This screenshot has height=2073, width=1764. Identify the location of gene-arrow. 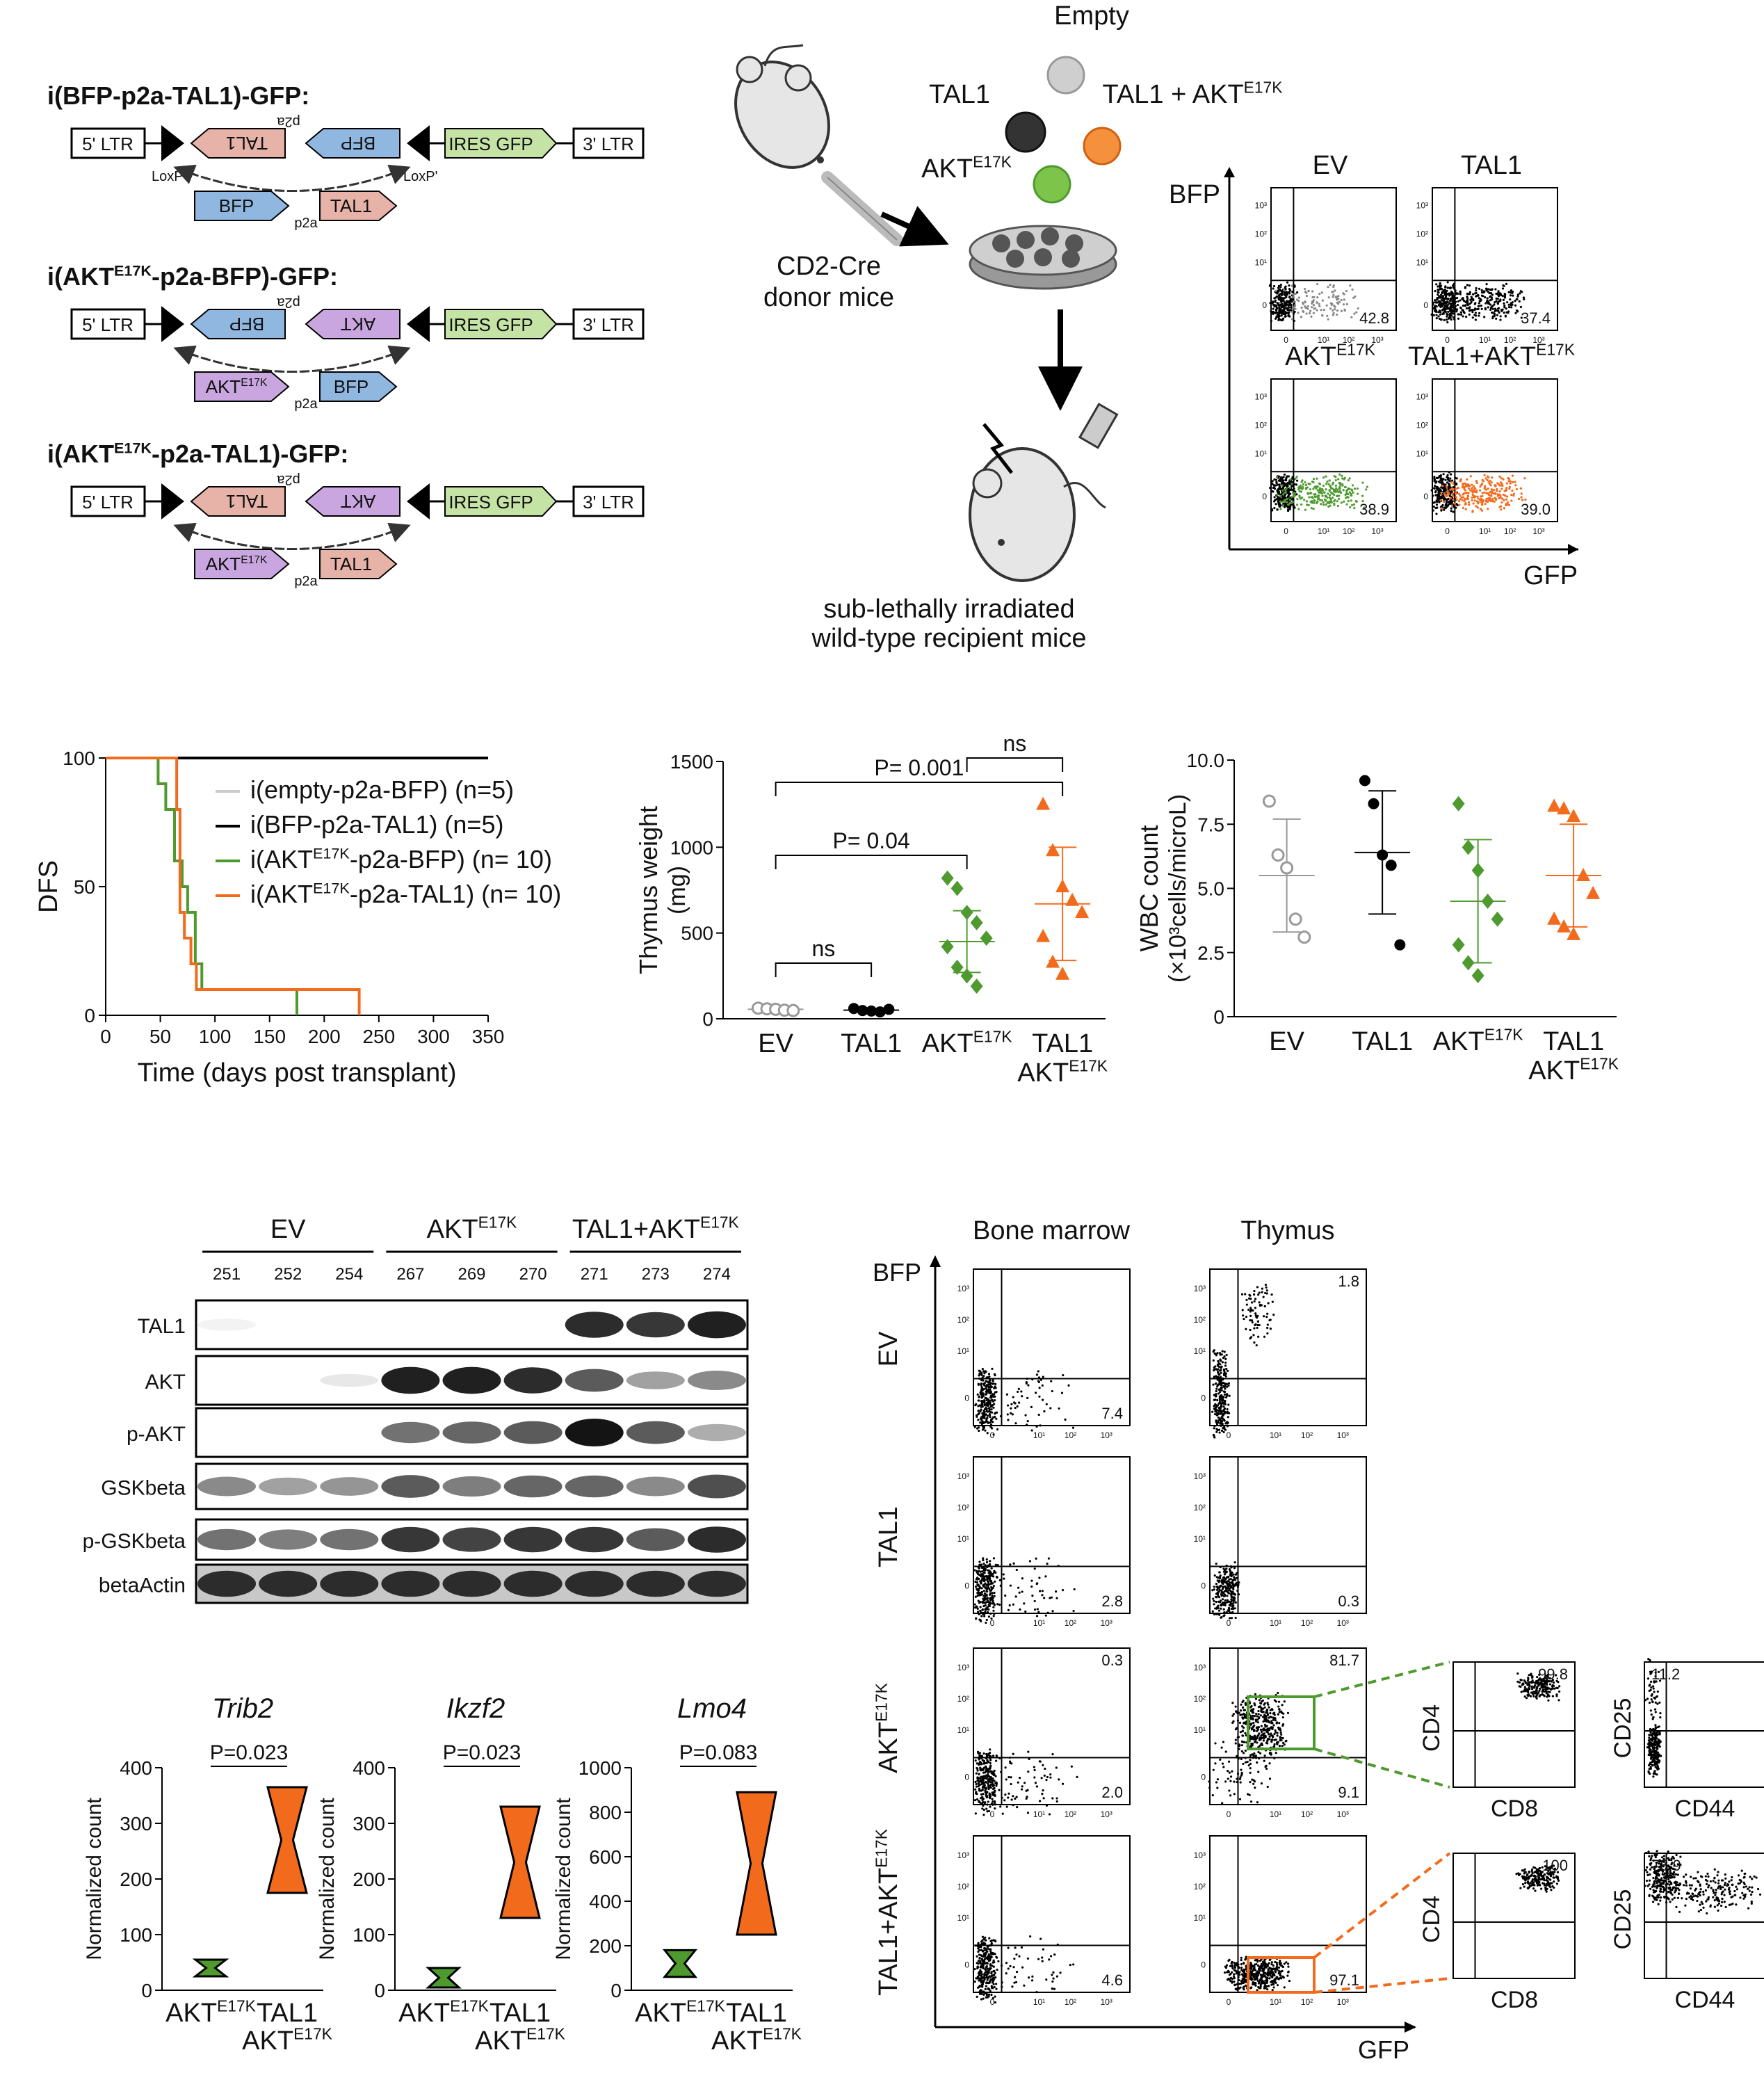
(352, 143).